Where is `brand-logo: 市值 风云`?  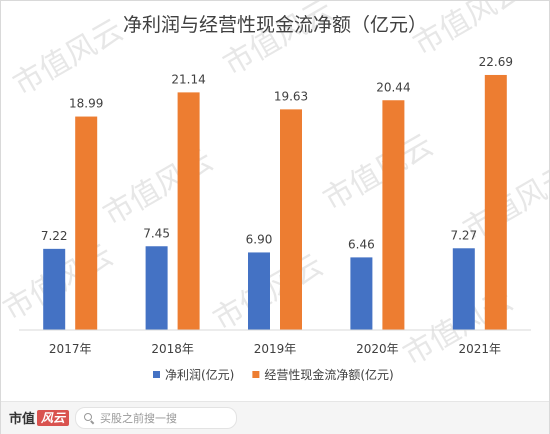
brand-logo: 市值 风云 is located at coordinates (39, 417).